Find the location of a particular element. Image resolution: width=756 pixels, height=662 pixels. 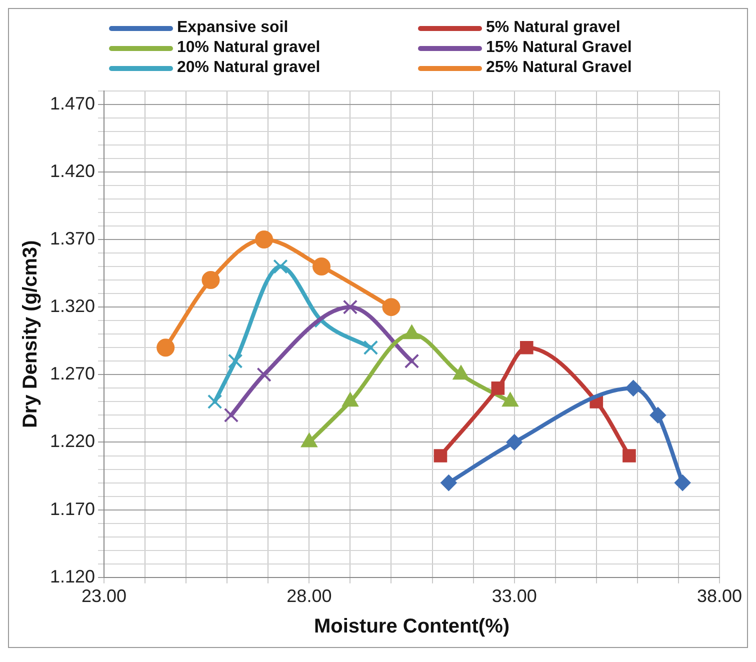

y-tick-label: 1.370 is located at coordinates (73, 238).